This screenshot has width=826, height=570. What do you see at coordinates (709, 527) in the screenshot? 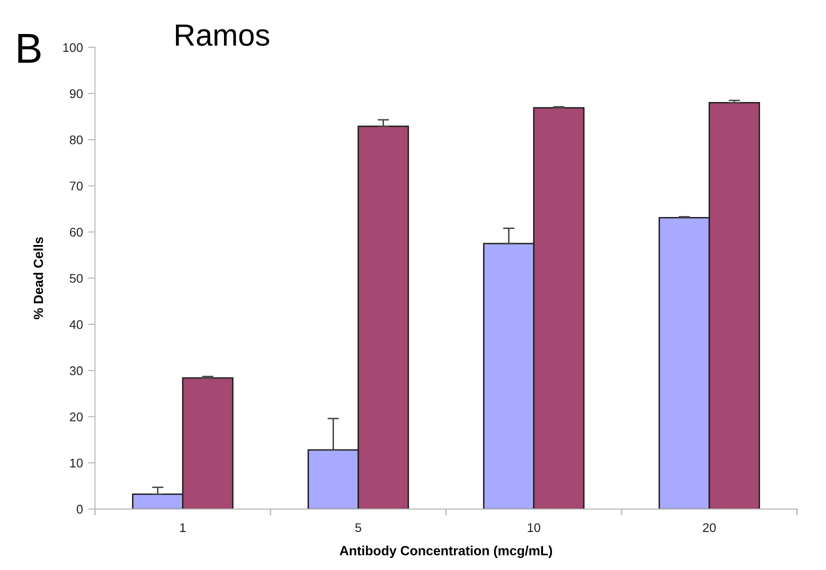
I see `x-tick-label: 20` at bounding box center [709, 527].